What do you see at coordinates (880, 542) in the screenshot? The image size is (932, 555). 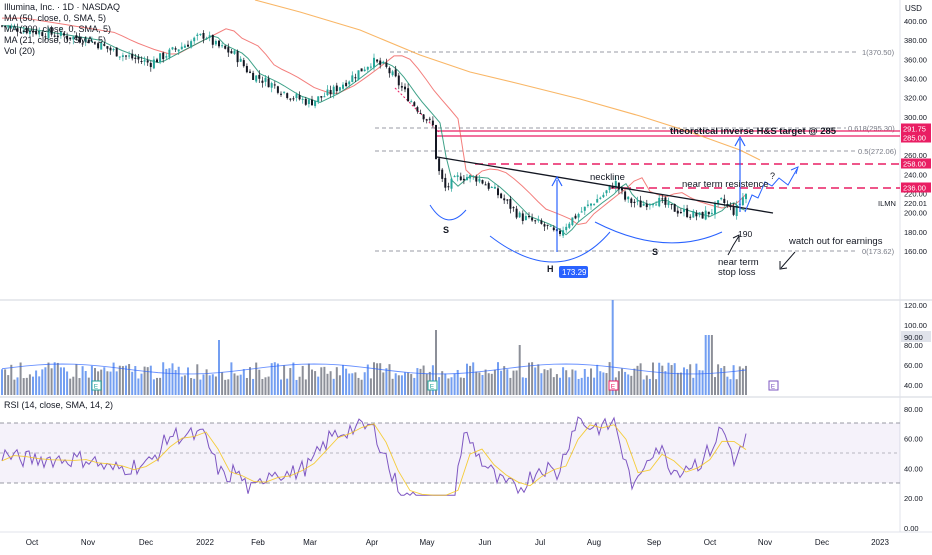 I see `time-tick-label: 2023` at bounding box center [880, 542].